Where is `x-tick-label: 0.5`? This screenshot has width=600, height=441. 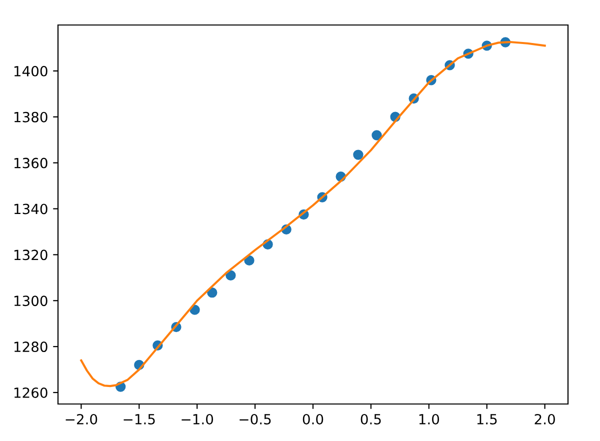 x-tick-label: 0.5 is located at coordinates (370, 419).